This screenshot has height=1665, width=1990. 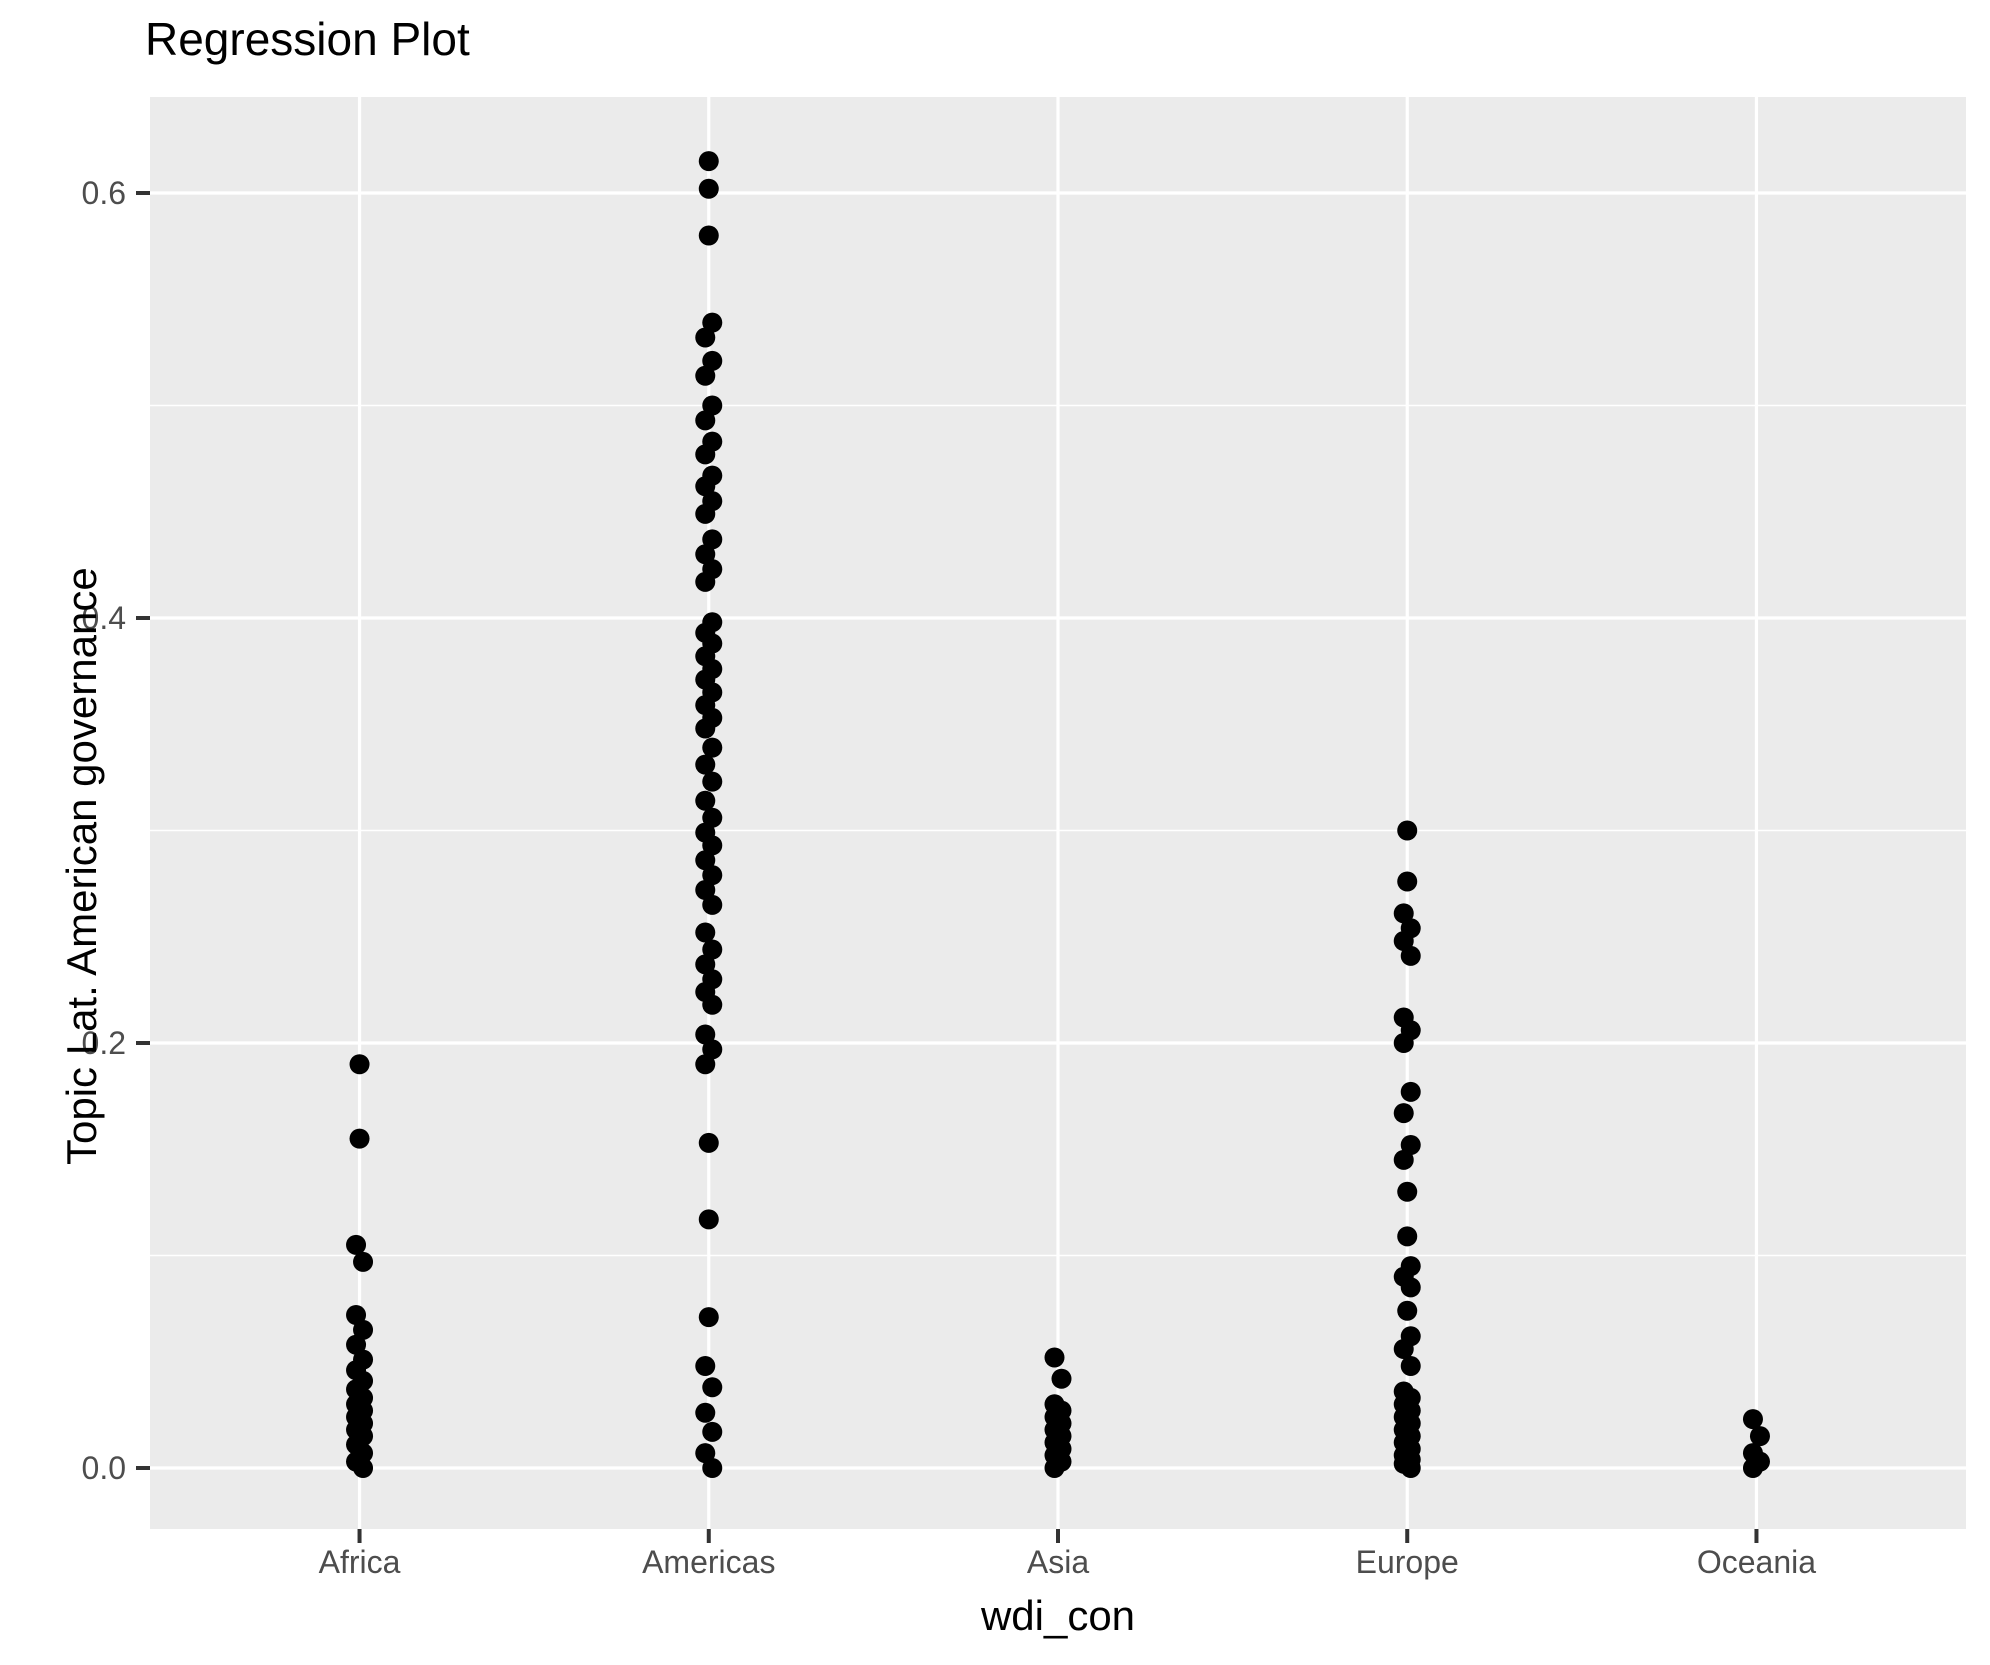 What do you see at coordinates (708, 1562) in the screenshot?
I see `x-tick-label: Americas` at bounding box center [708, 1562].